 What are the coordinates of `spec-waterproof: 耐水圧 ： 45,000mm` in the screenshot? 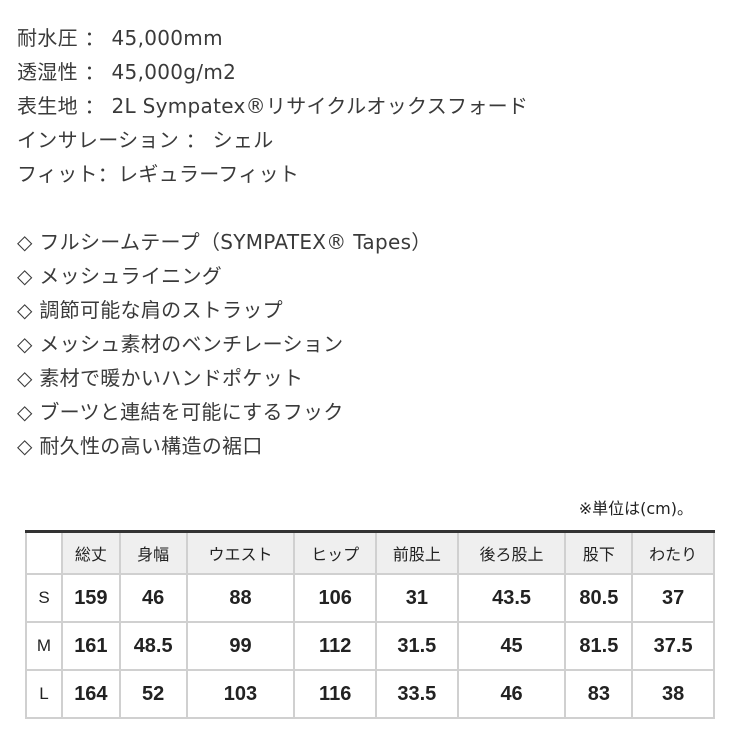 It's located at (120, 38).